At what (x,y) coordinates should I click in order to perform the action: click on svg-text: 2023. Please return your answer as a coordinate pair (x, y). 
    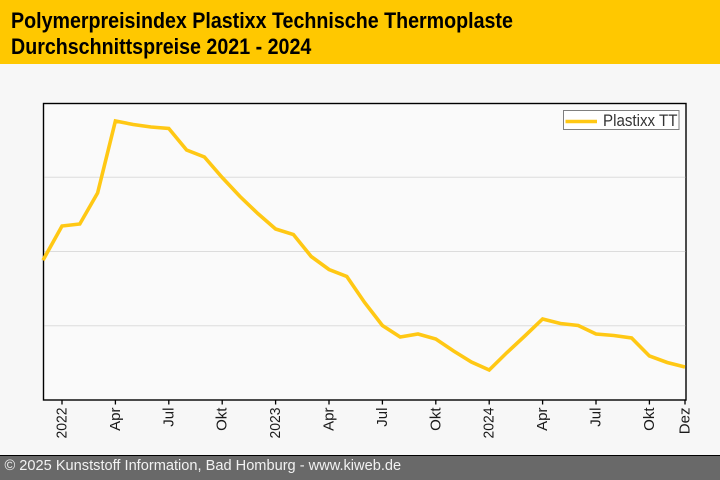
    Looking at the image, I should click on (275, 423).